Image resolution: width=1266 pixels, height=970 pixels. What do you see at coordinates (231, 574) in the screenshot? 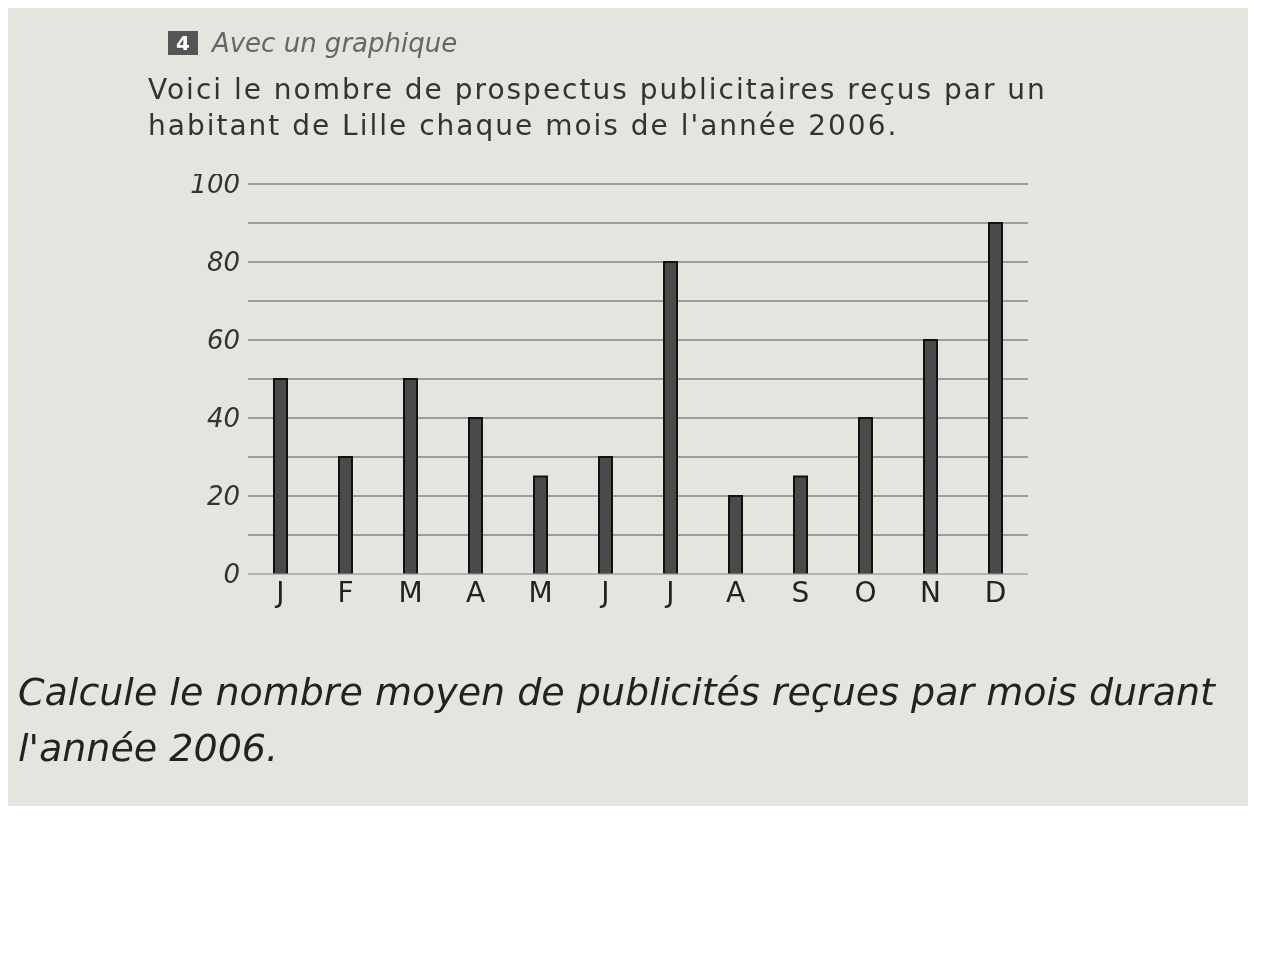
I see `y-tick-label: 0` at bounding box center [231, 574].